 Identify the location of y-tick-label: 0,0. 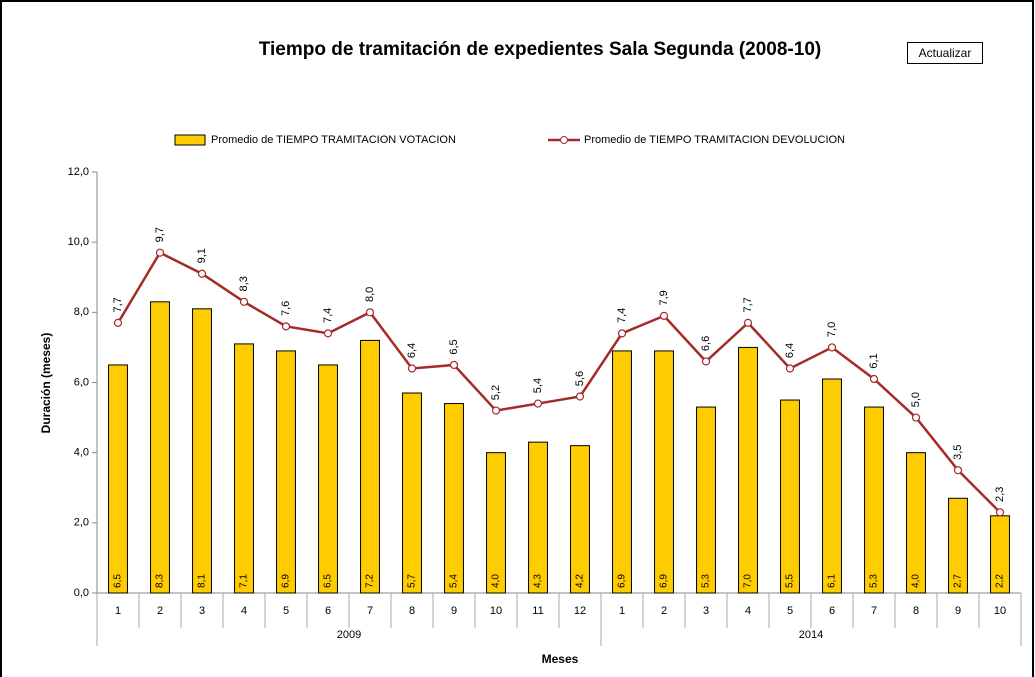
(81, 593).